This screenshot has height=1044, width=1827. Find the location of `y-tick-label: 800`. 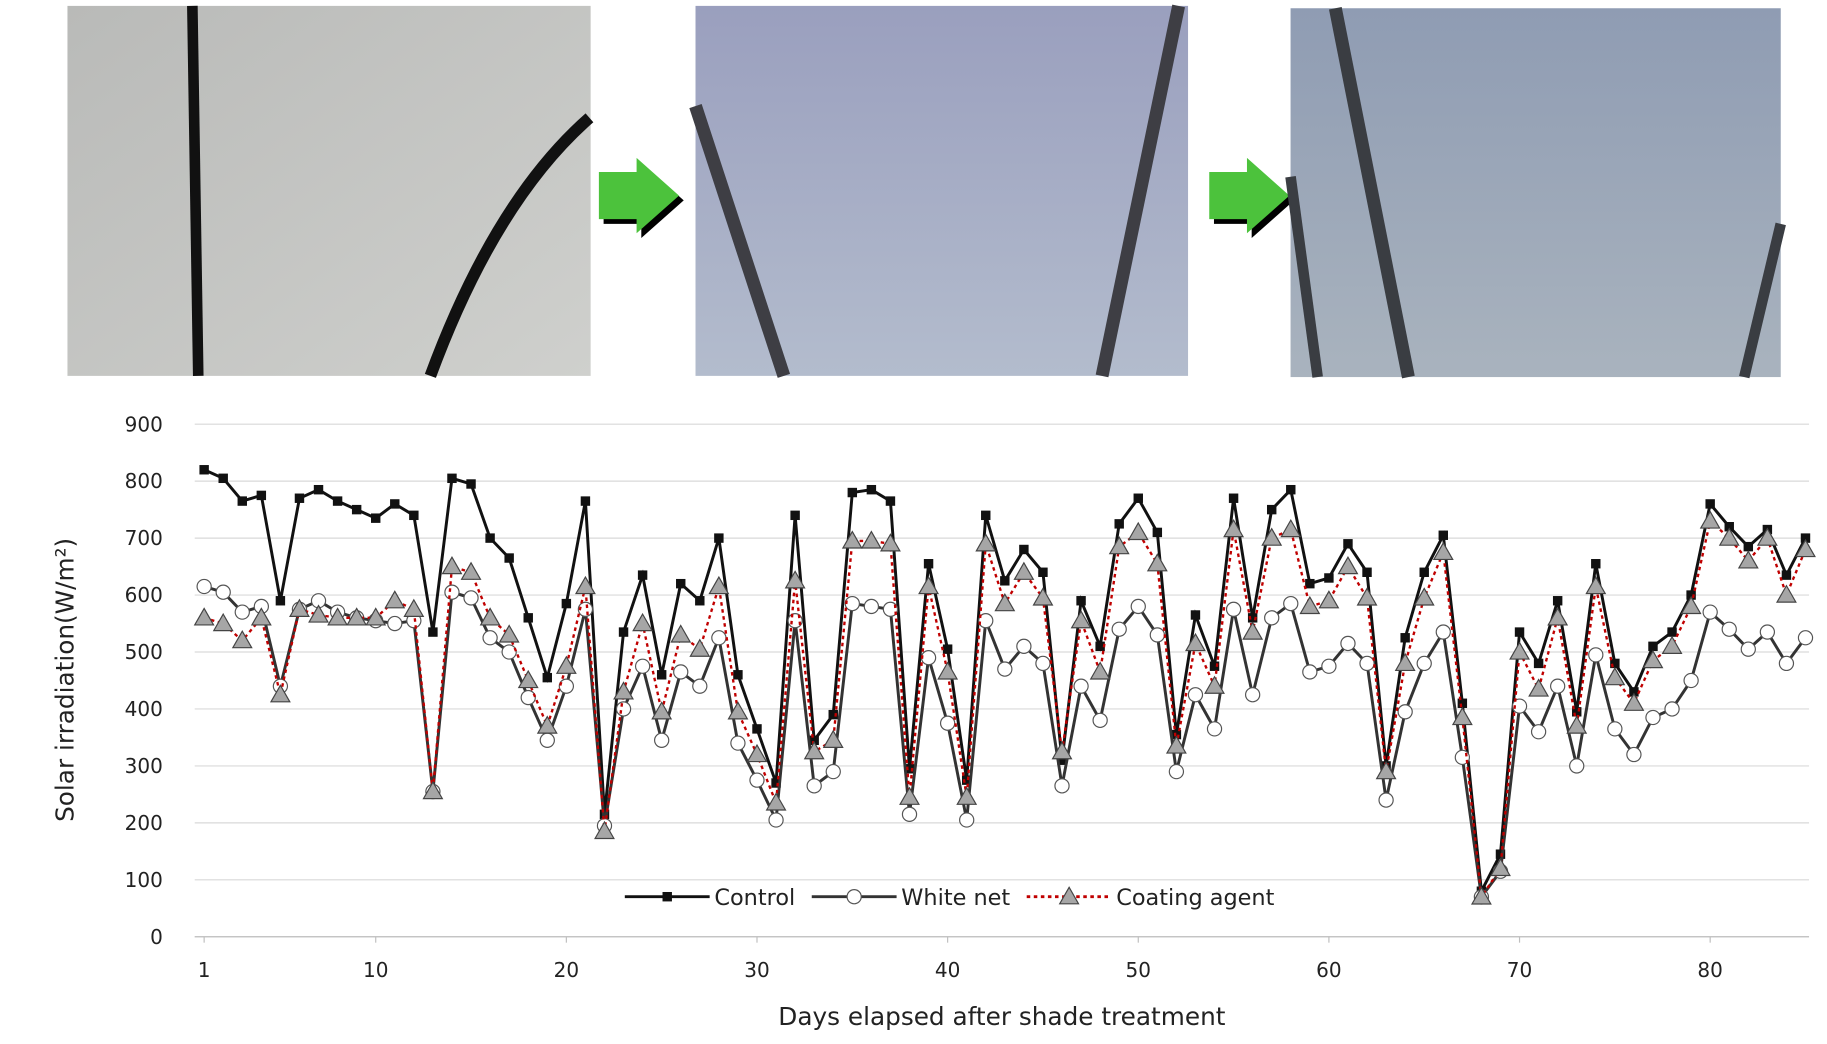

y-tick-label: 800 is located at coordinates (144, 481).